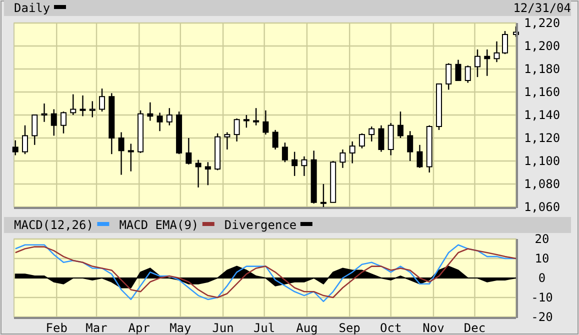  What do you see at coordinates (159, 225) in the screenshot?
I see `legend-label: MACD EMA(9)` at bounding box center [159, 225].